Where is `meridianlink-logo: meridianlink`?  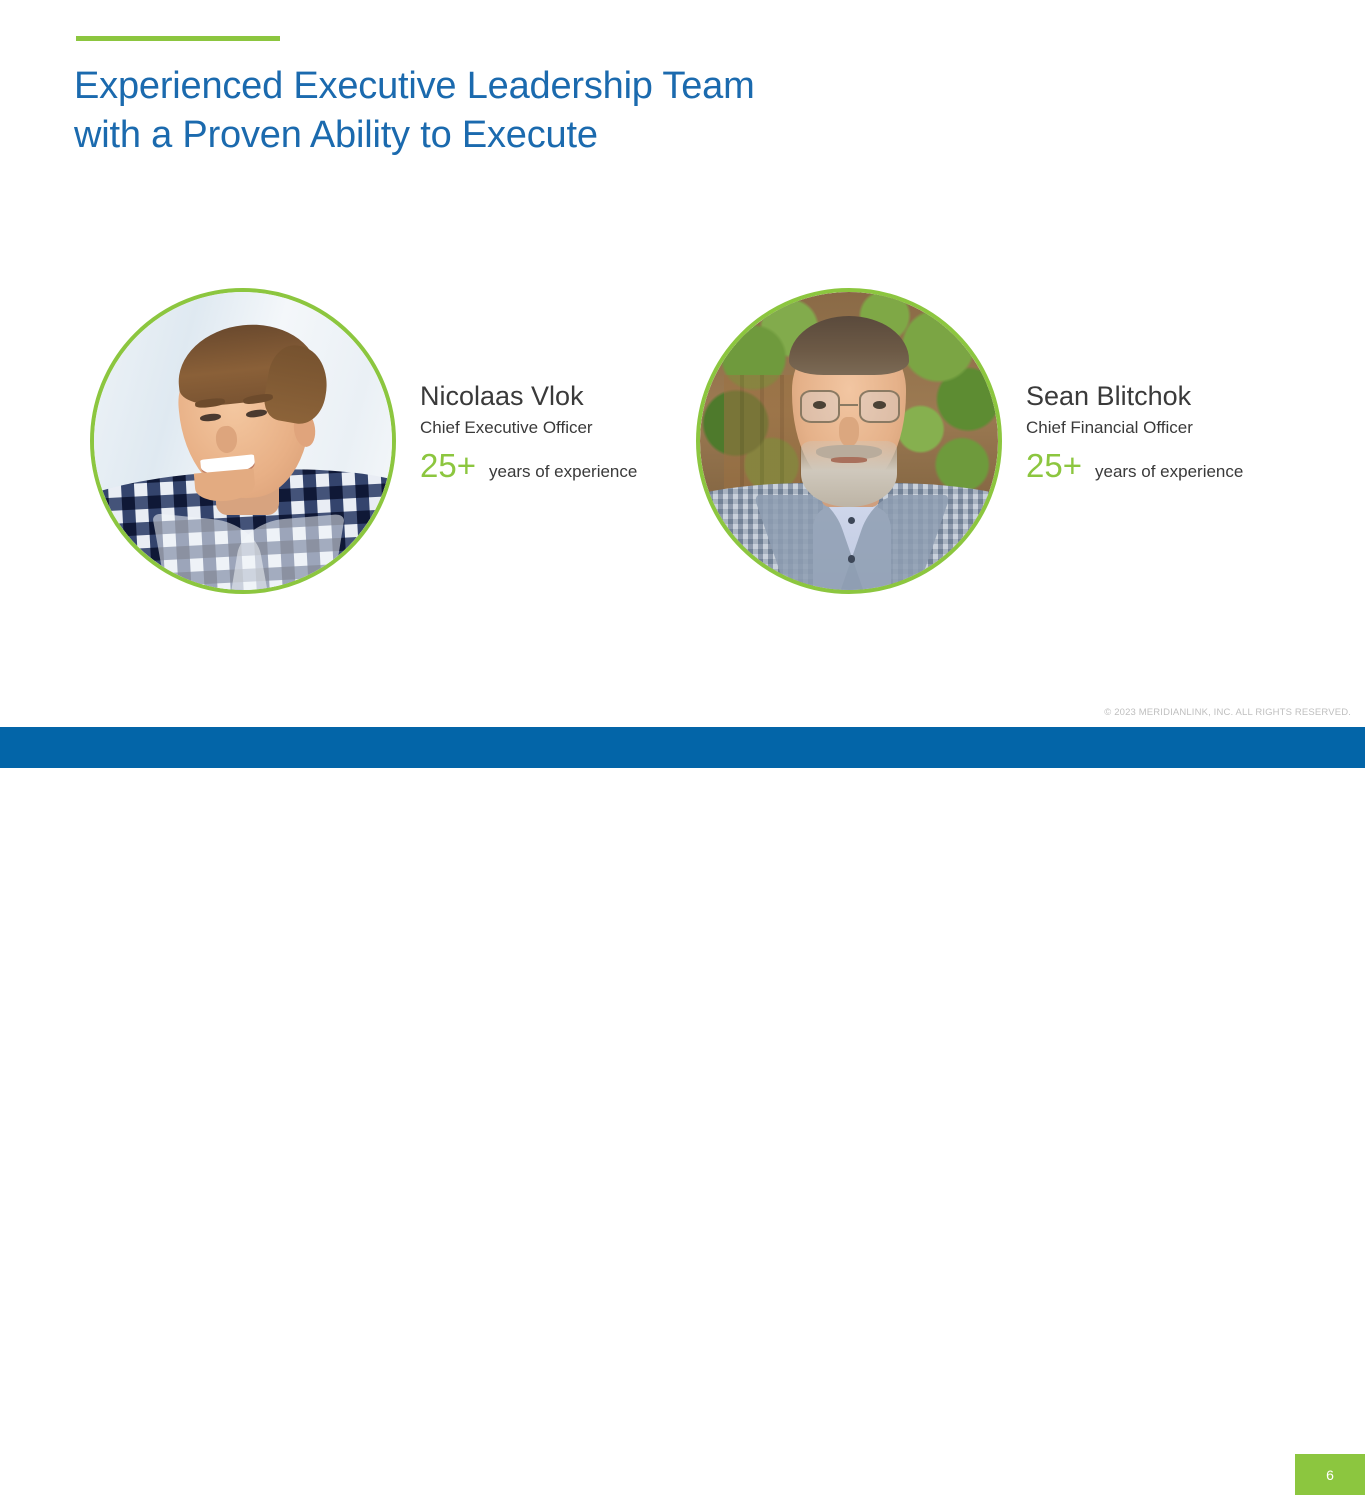
meridianlink-logo: meridianlink is located at coordinates (143, 1476).